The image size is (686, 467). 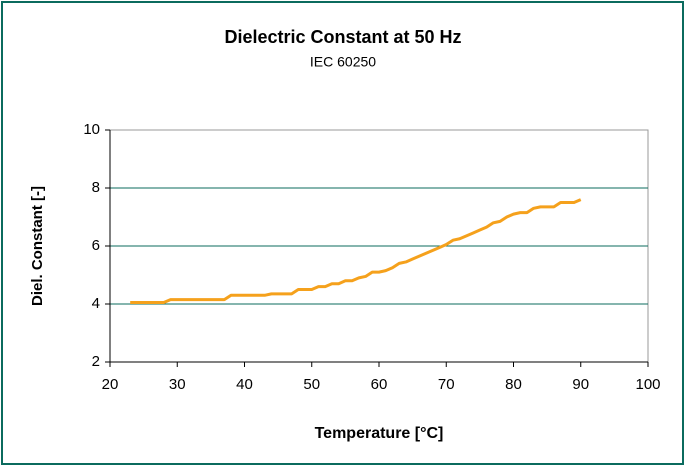 I want to click on x-tick-label: 50, so click(x=311, y=384).